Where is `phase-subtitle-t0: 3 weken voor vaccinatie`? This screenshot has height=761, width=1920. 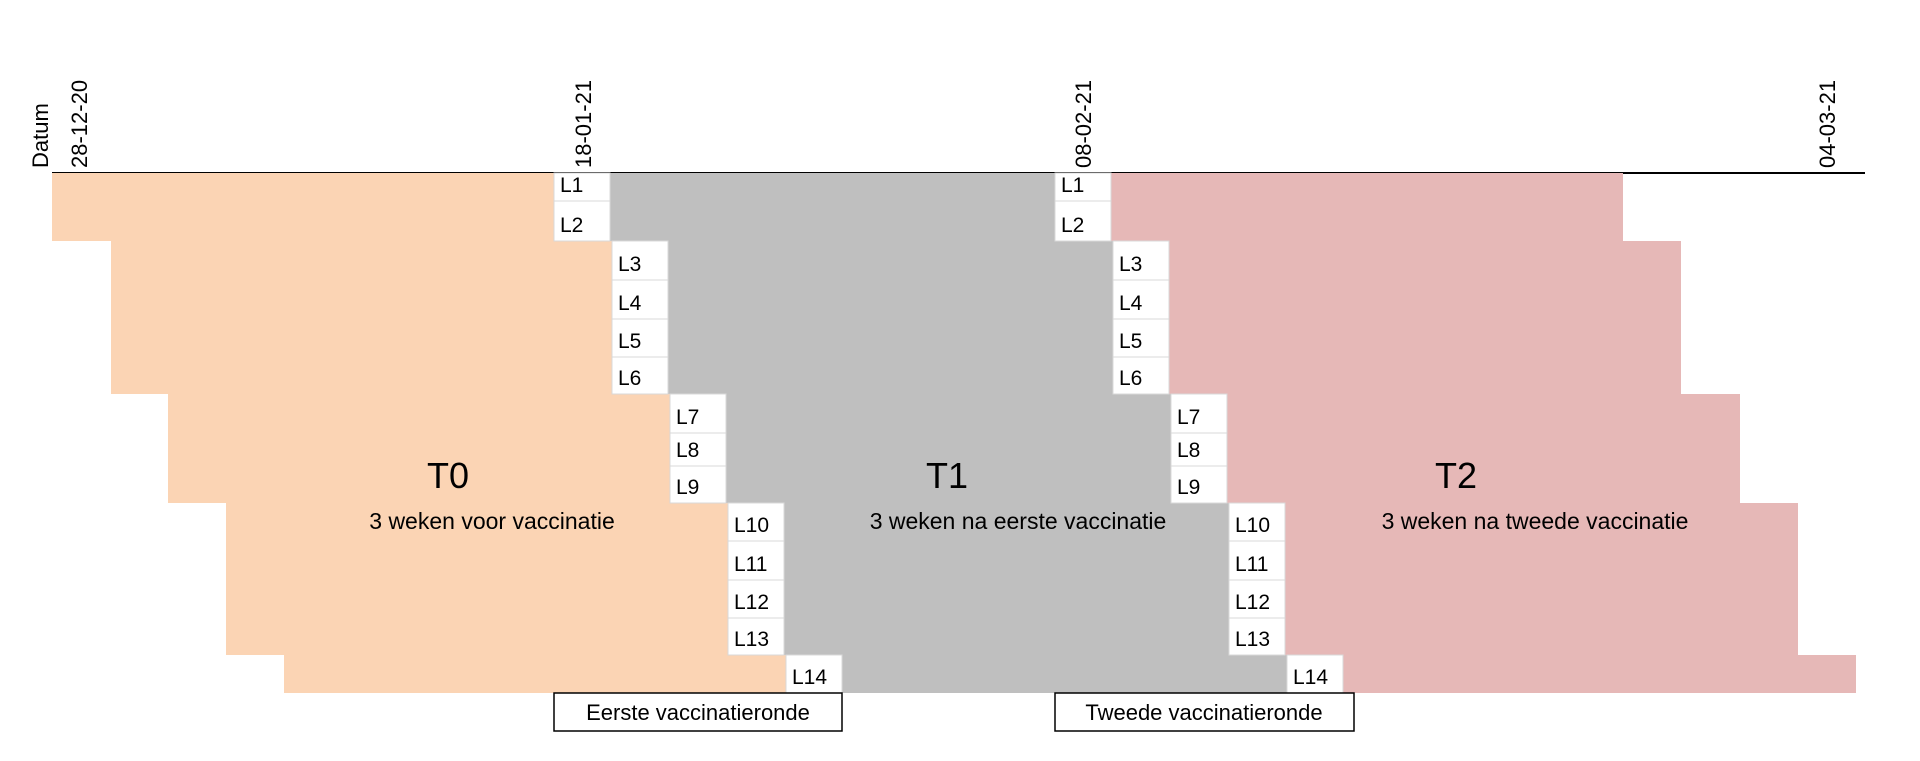
phase-subtitle-t0: 3 weken voor vaccinatie is located at coordinates (491, 521).